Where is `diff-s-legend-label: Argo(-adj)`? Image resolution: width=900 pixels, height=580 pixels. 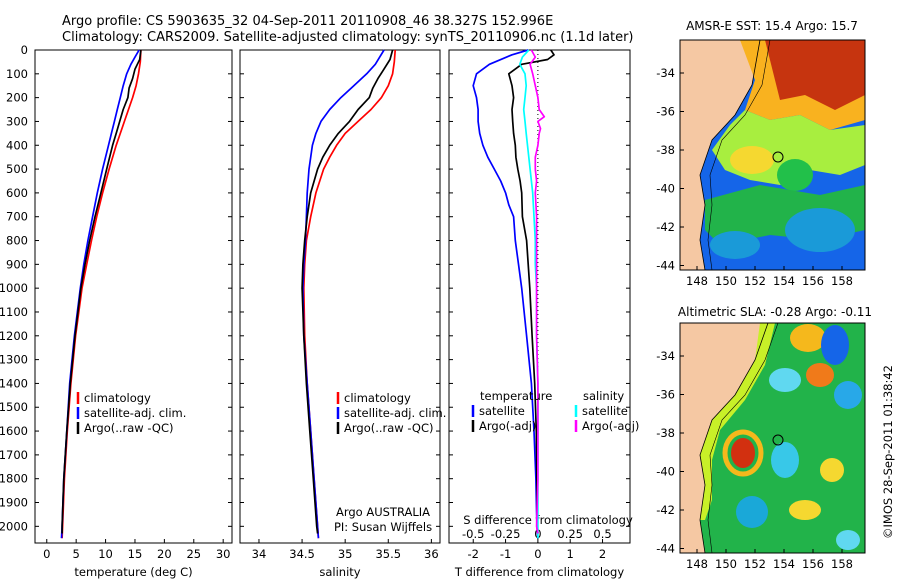 diff-s-legend-label: Argo(-adj) is located at coordinates (610, 426).